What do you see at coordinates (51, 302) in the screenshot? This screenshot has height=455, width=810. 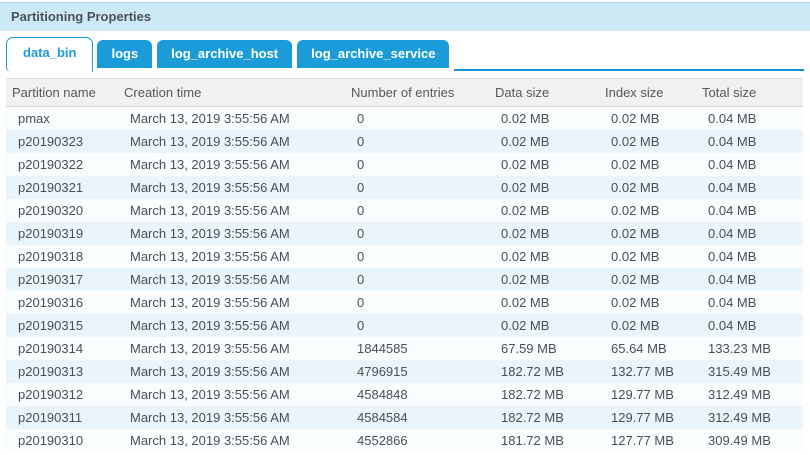 I see `cell-partition-name: p20190316` at bounding box center [51, 302].